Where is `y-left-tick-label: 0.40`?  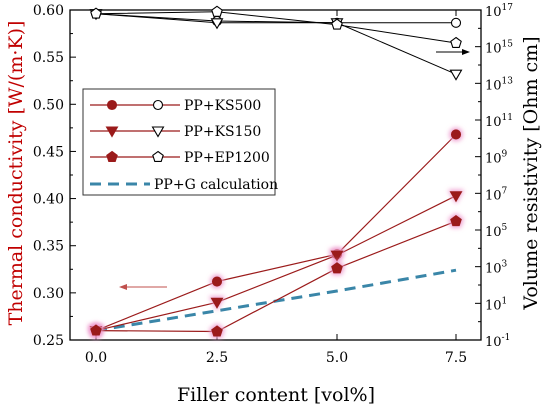 y-left-tick-label: 0.40 is located at coordinates (48, 200).